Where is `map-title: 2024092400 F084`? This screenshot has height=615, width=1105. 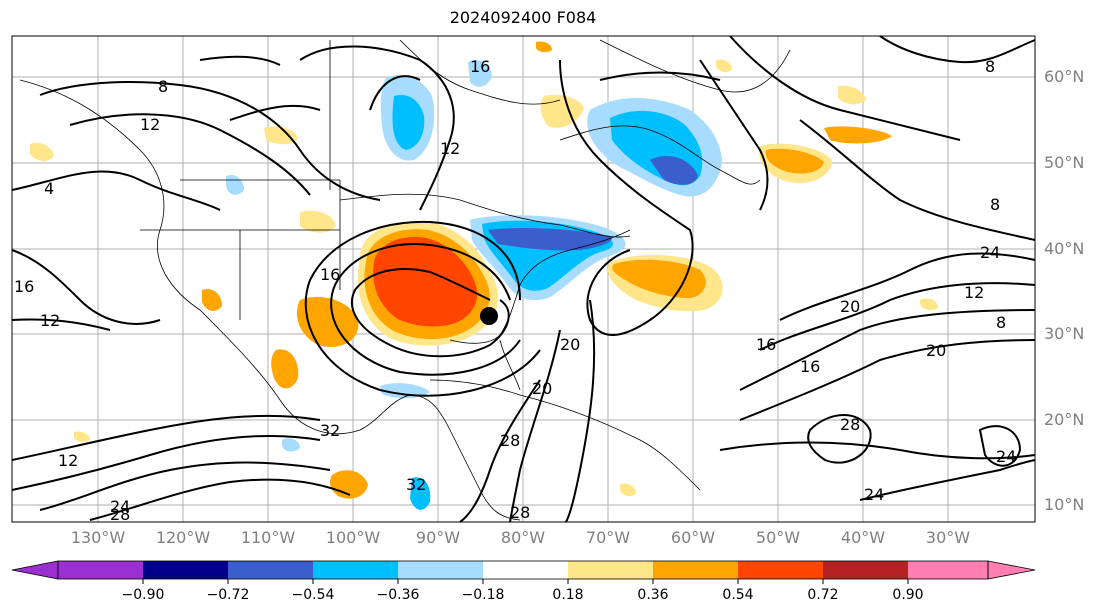
map-title: 2024092400 F084 is located at coordinates (523, 17).